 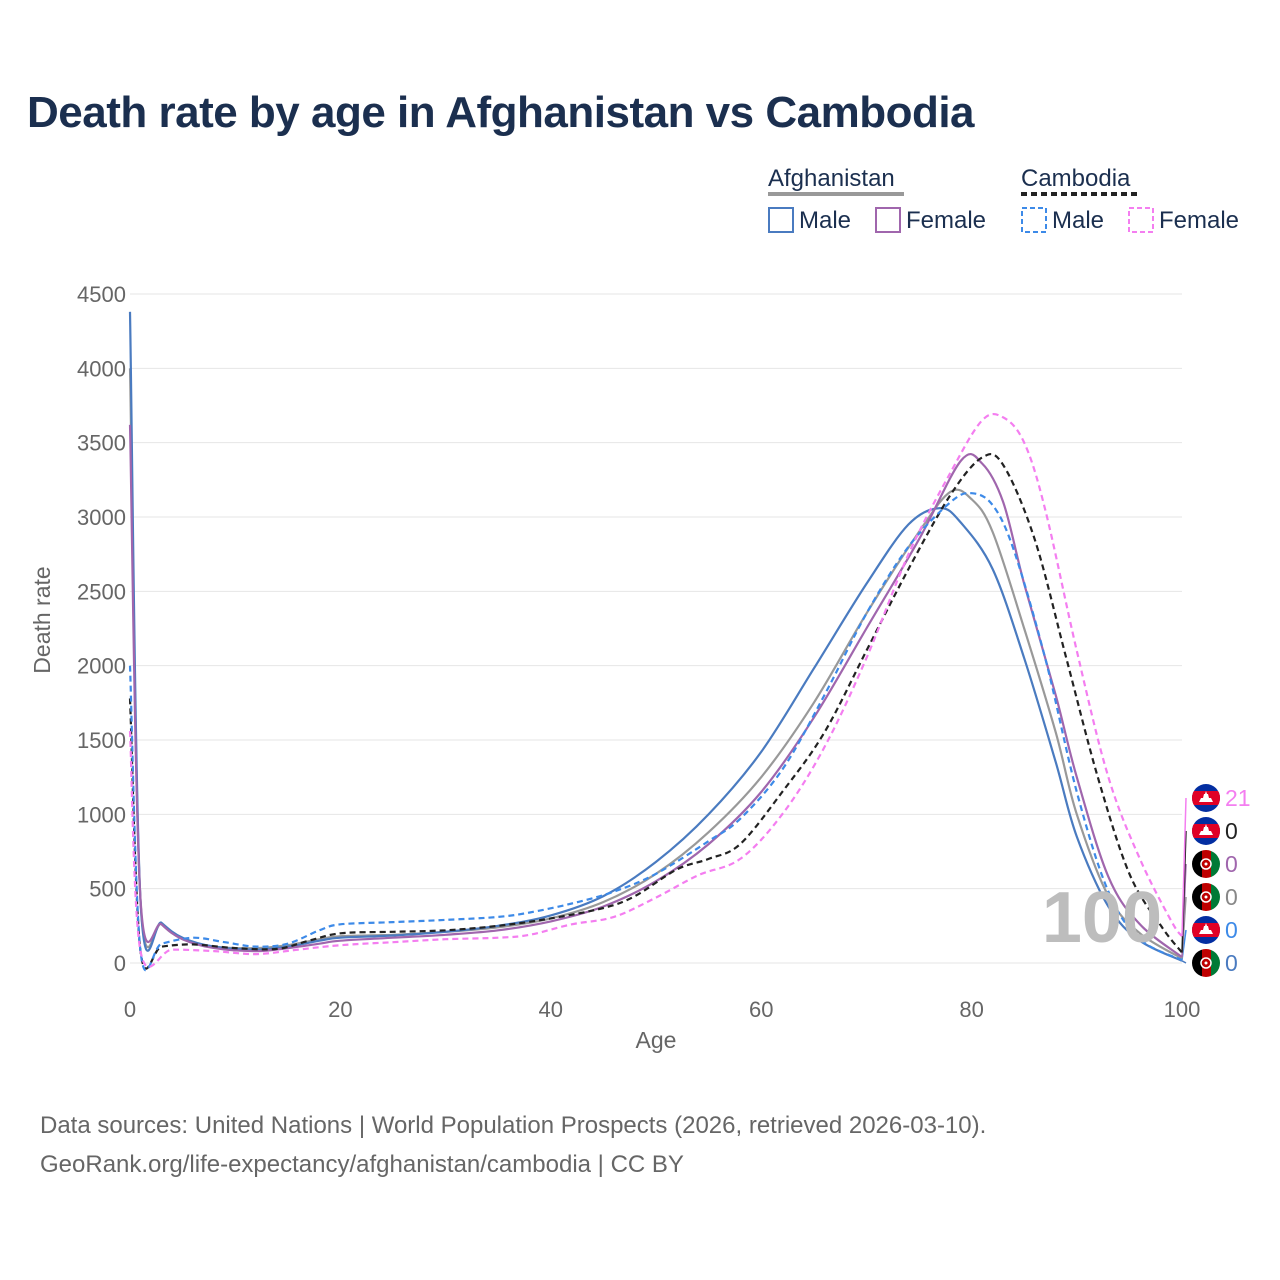 What do you see at coordinates (42, 619) in the screenshot?
I see `y-axis-title: Death rate` at bounding box center [42, 619].